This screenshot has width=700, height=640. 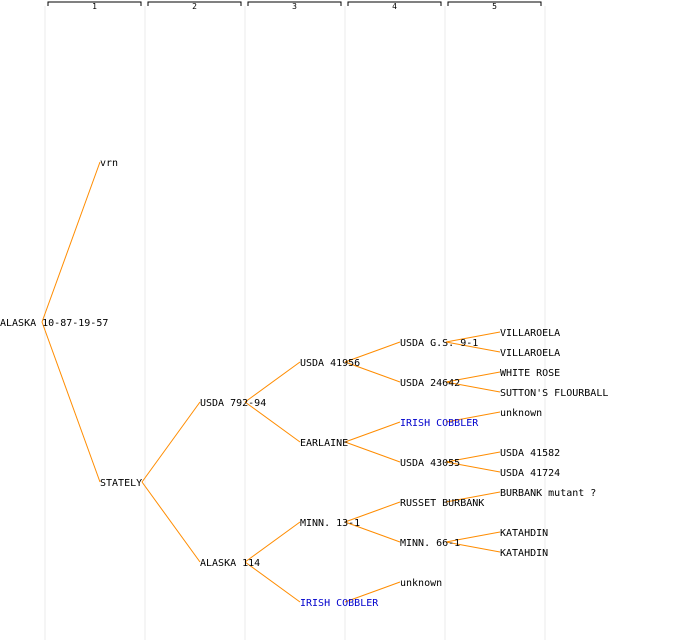 What do you see at coordinates (430, 543) in the screenshot?
I see `variety-label: MINN. 66-1` at bounding box center [430, 543].